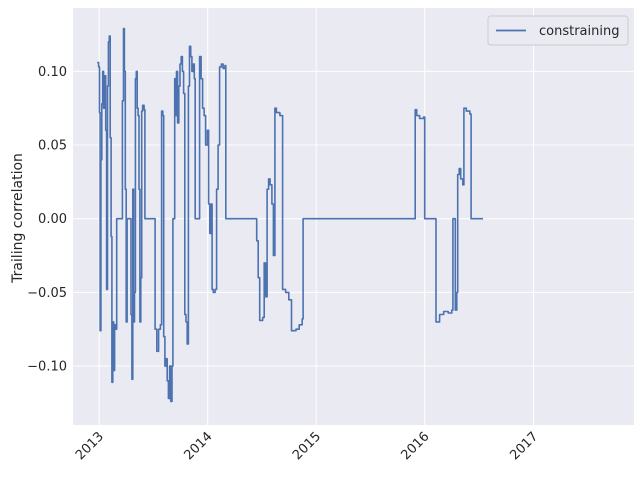  Describe the element at coordinates (52, 146) in the screenshot. I see `y-tick-label: 0.05` at that location.